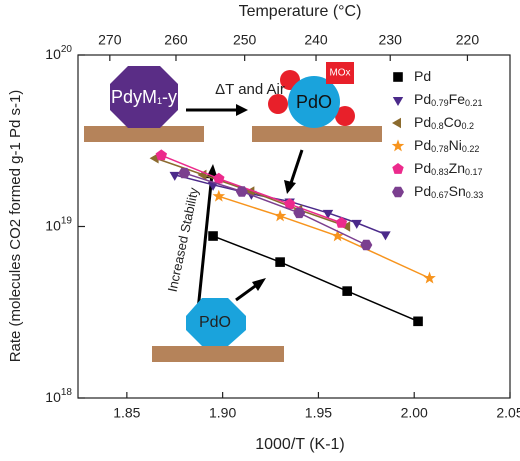 Image resolution: width=520 pixels, height=461 pixels. I want to click on legend-label: Pd0.8Co0.2, so click(444, 123).